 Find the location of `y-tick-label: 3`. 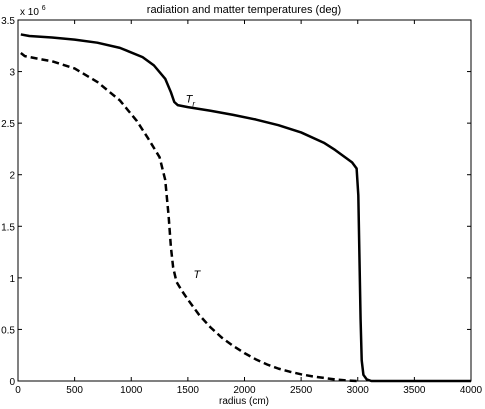

y-tick-label: 3 is located at coordinates (12, 73).